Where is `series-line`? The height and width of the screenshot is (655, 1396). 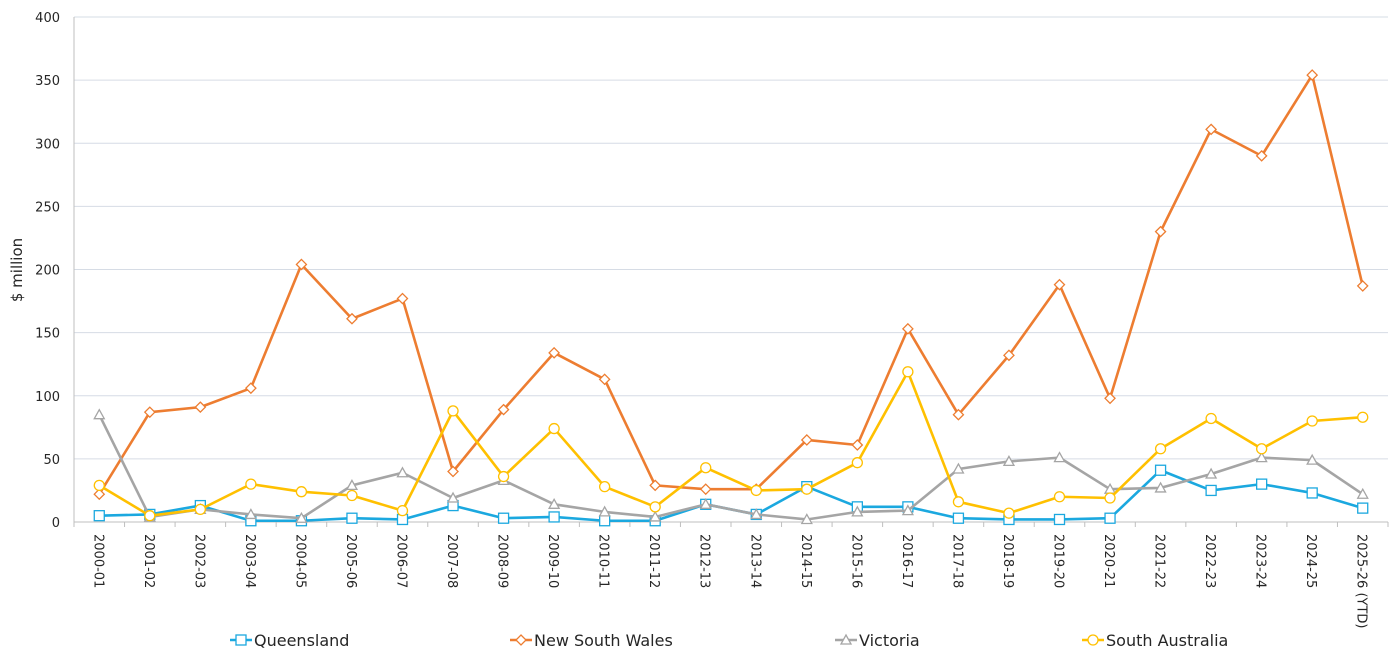
series-line is located at coordinates (731, 467).